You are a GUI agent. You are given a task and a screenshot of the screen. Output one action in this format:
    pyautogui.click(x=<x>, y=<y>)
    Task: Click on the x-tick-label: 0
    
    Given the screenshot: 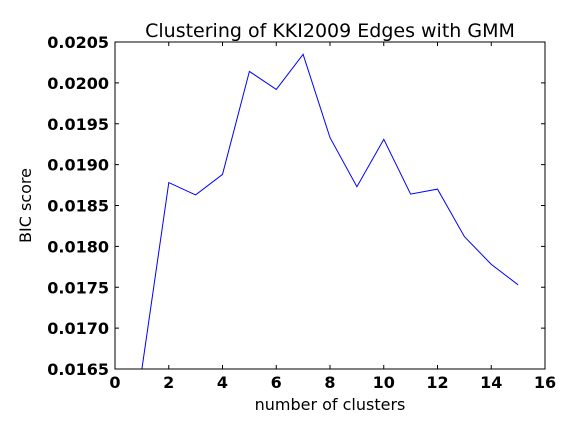 What is the action you would take?
    pyautogui.click(x=114, y=382)
    